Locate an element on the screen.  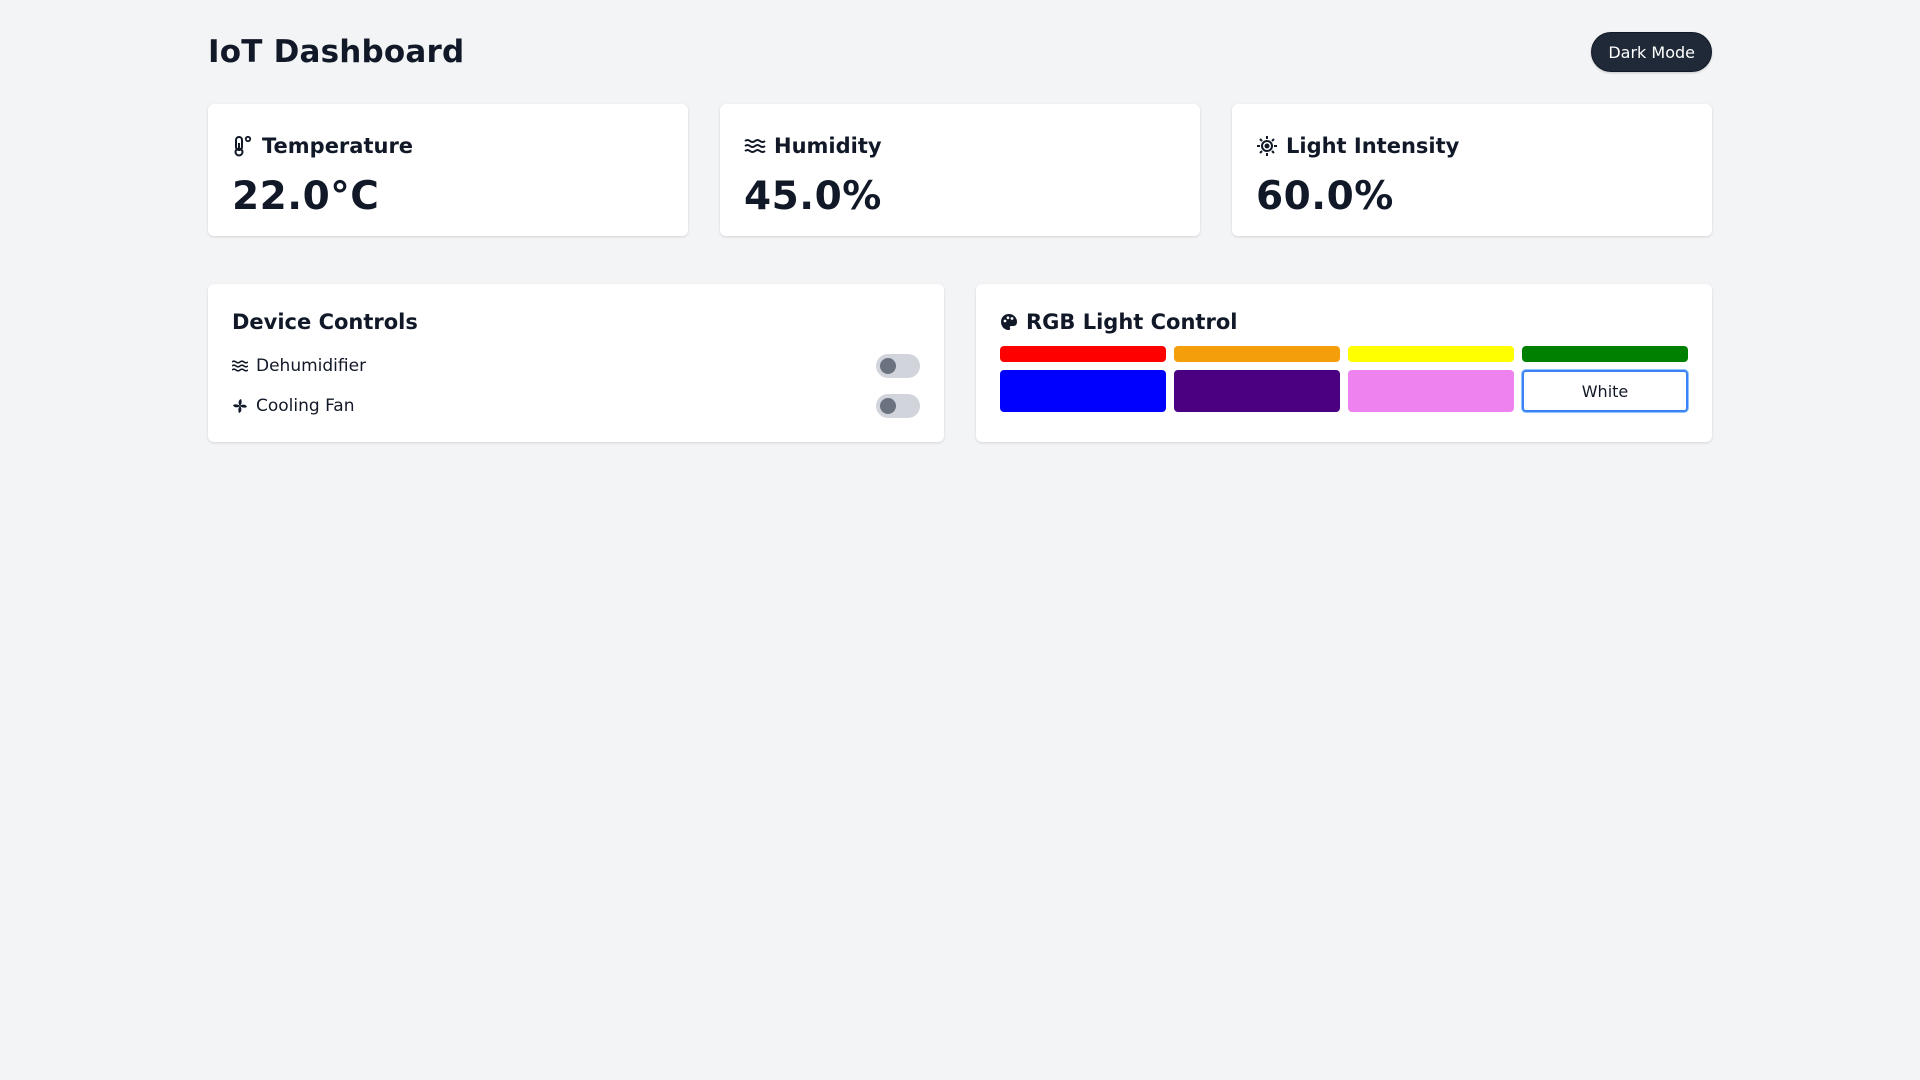
temperature-value: 22.0°C is located at coordinates (306, 196).